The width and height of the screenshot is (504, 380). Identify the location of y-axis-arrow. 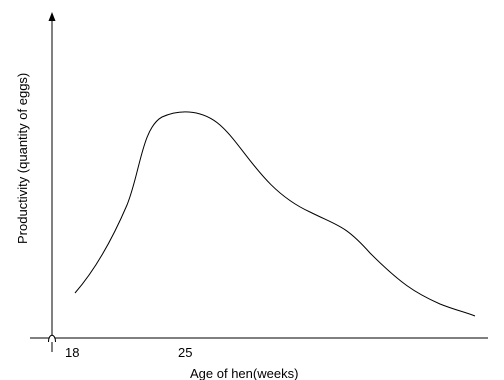
(52, 16).